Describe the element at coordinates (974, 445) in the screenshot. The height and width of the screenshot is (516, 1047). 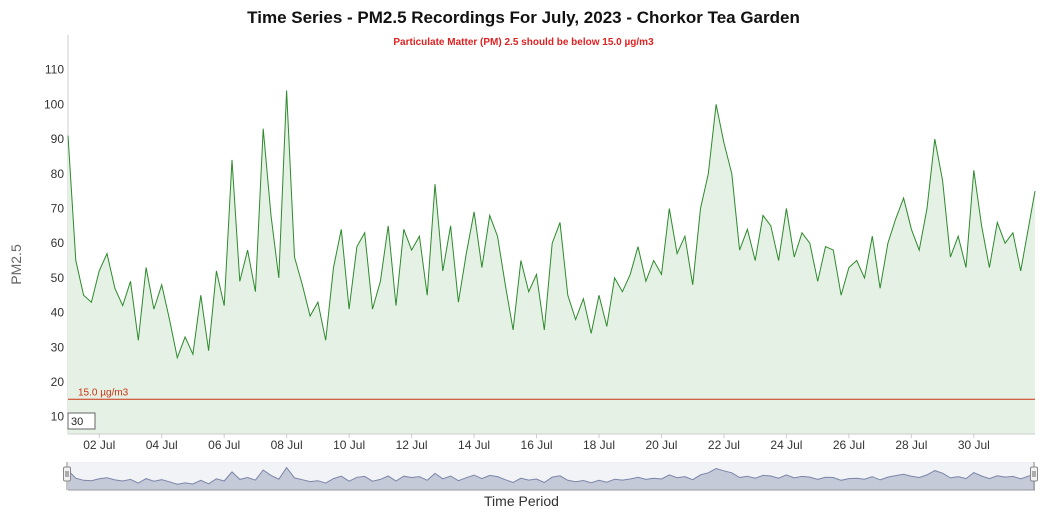
I see `x-tick-label: 30 Jul` at that location.